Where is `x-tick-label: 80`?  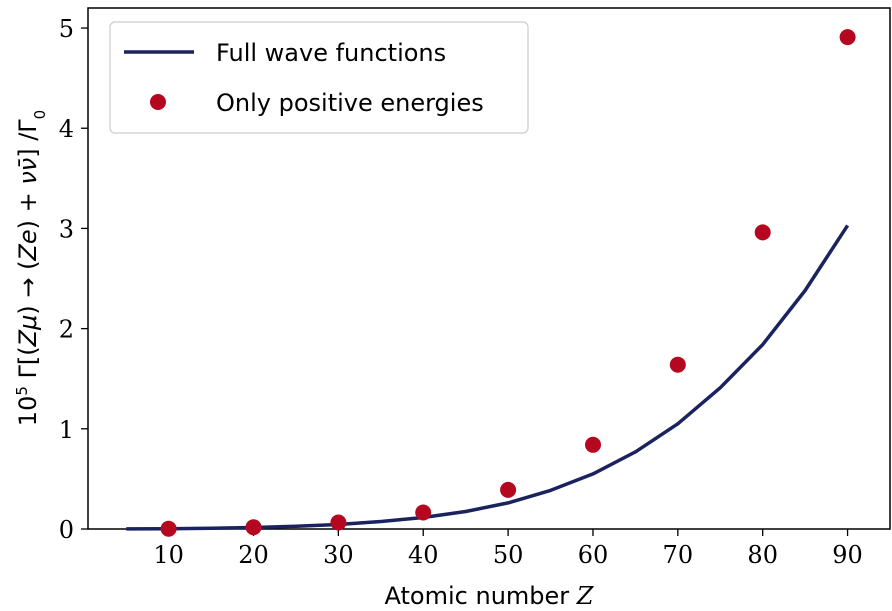
x-tick-label: 80 is located at coordinates (762, 555).